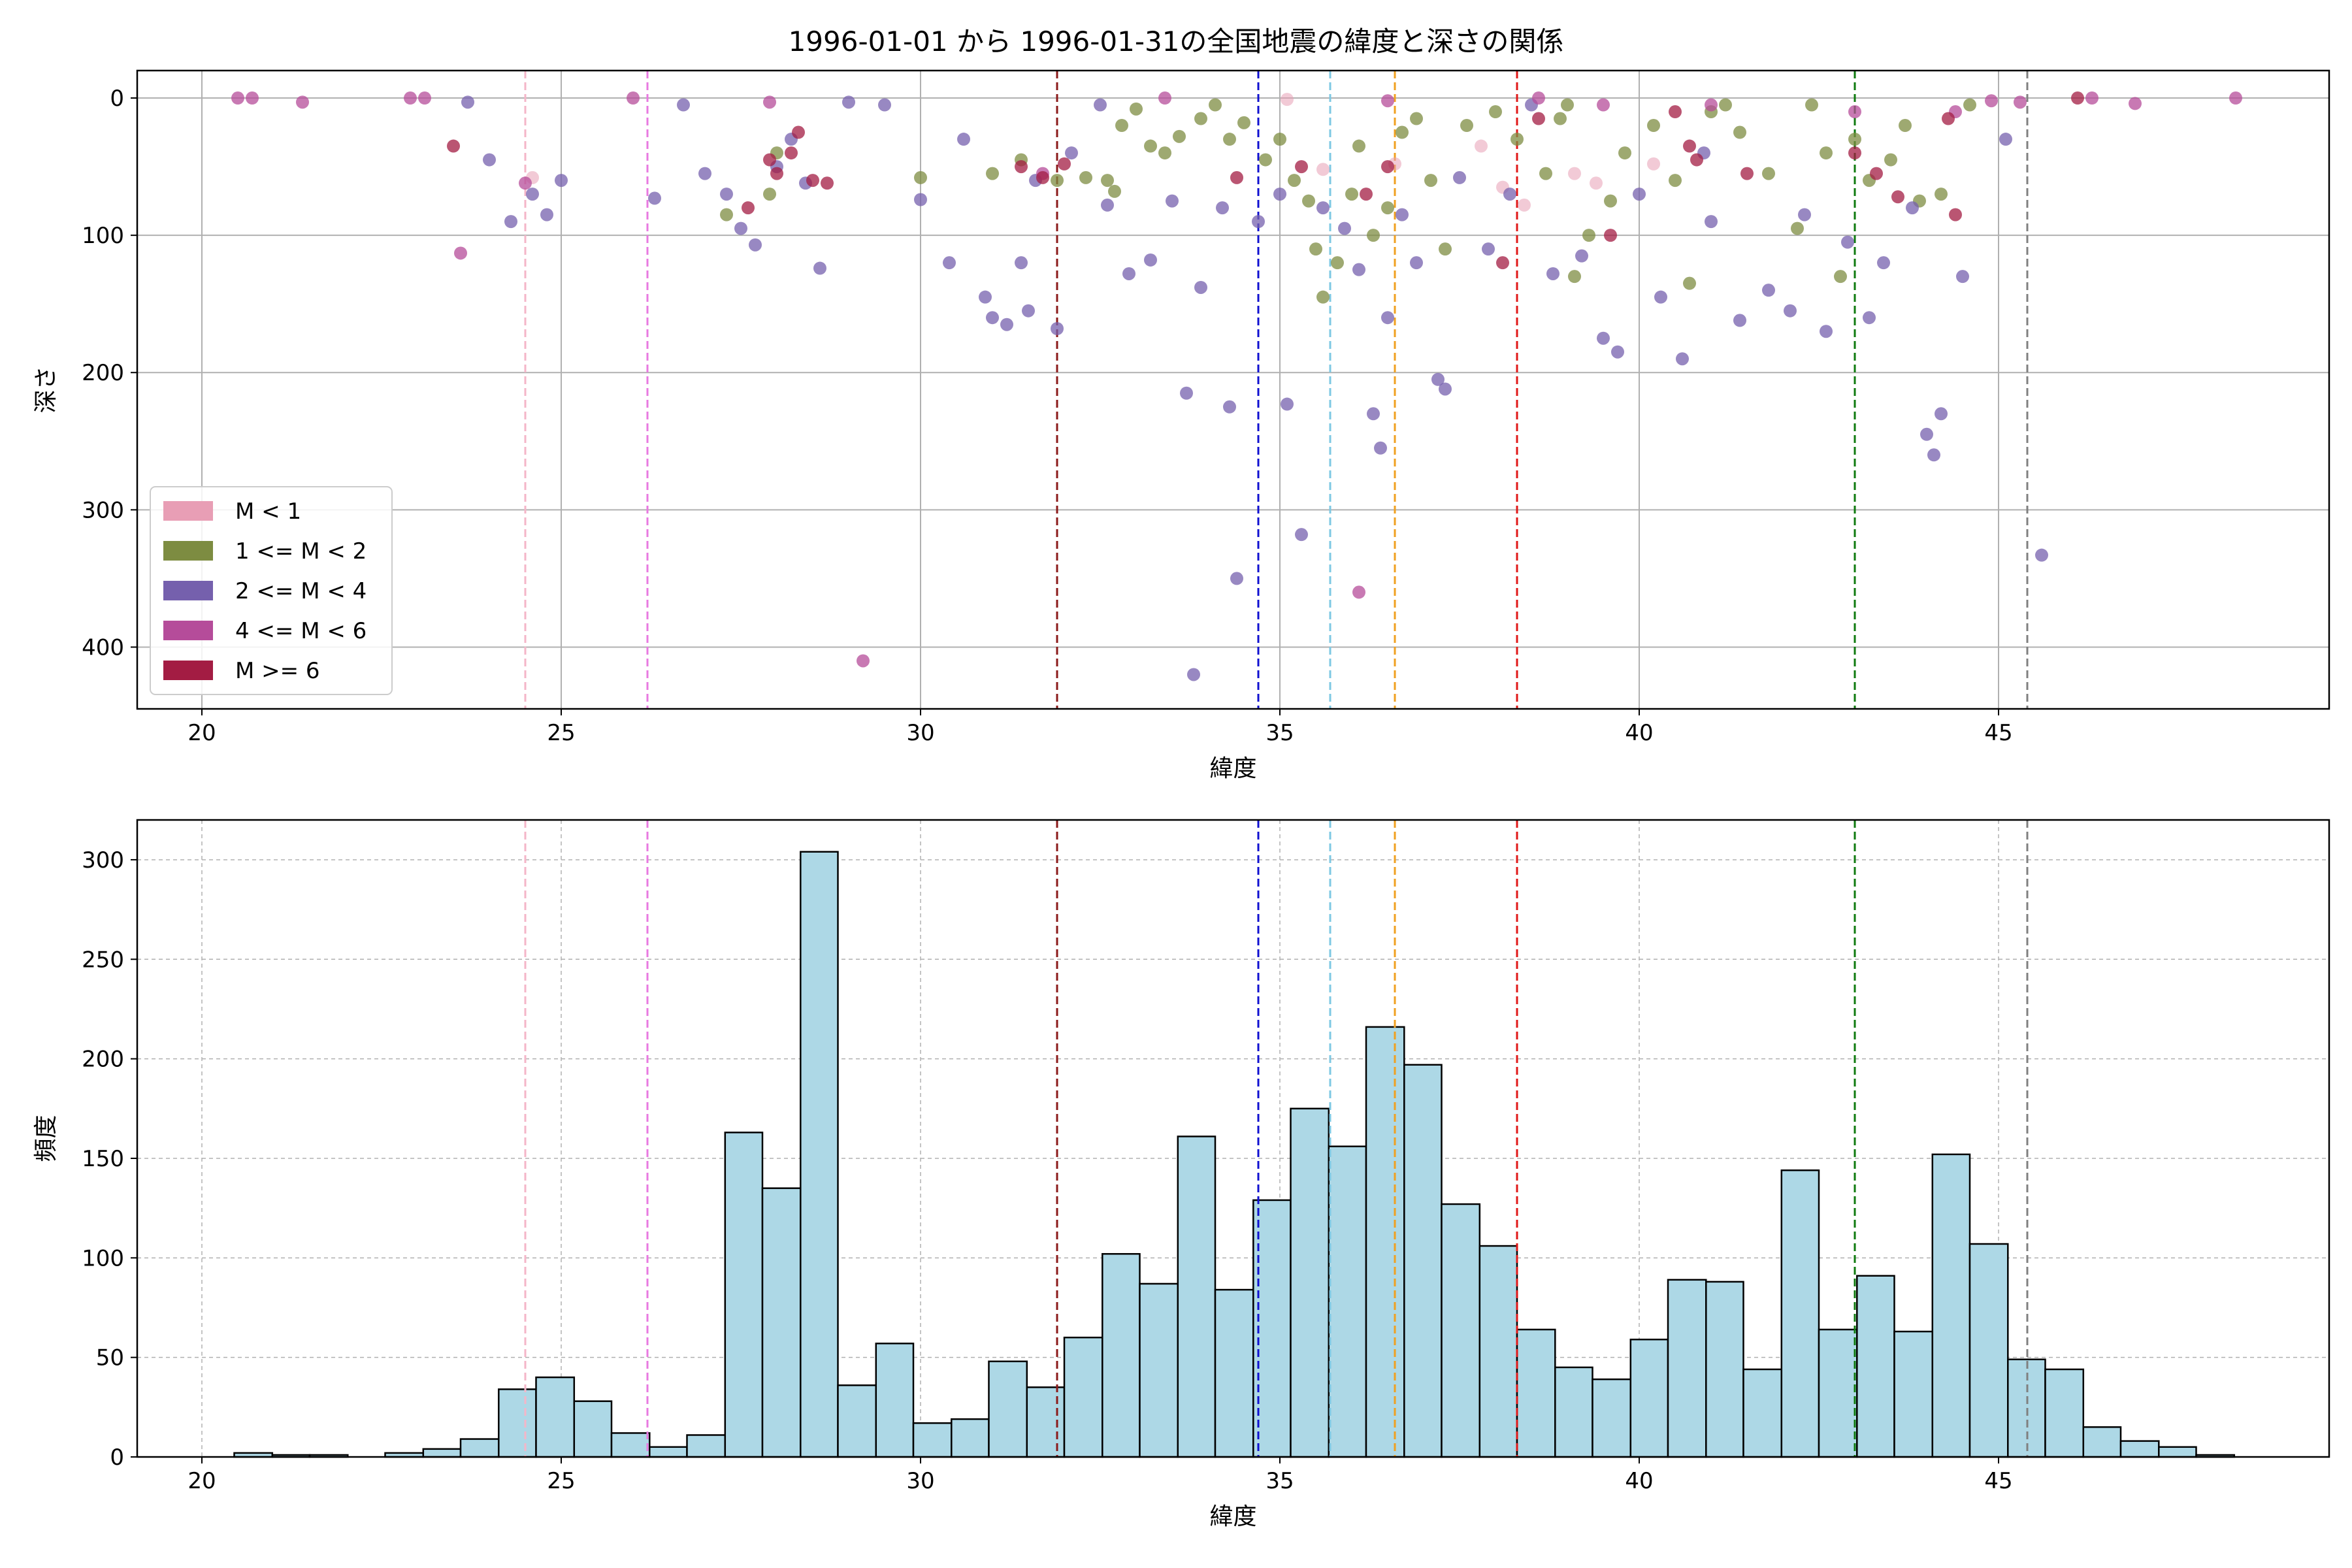 This screenshot has height=1568, width=2352. What do you see at coordinates (1280, 1481) in the screenshot?
I see `histogram-x-tick-label: 35` at bounding box center [1280, 1481].